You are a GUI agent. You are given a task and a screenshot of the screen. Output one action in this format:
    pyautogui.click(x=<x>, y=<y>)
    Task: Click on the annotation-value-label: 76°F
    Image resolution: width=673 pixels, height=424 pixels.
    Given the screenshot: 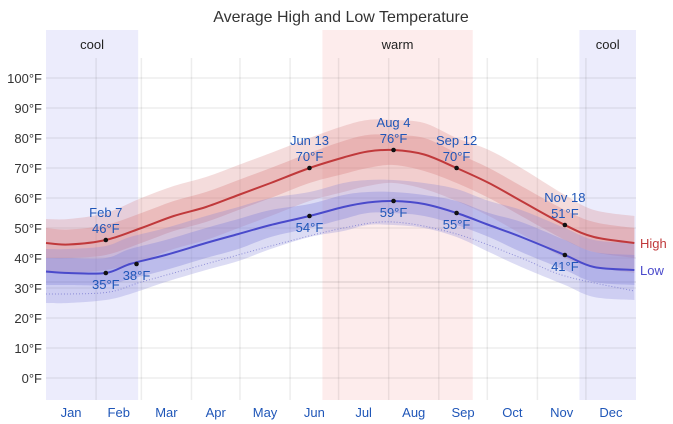 What is the action you would take?
    pyautogui.click(x=394, y=138)
    